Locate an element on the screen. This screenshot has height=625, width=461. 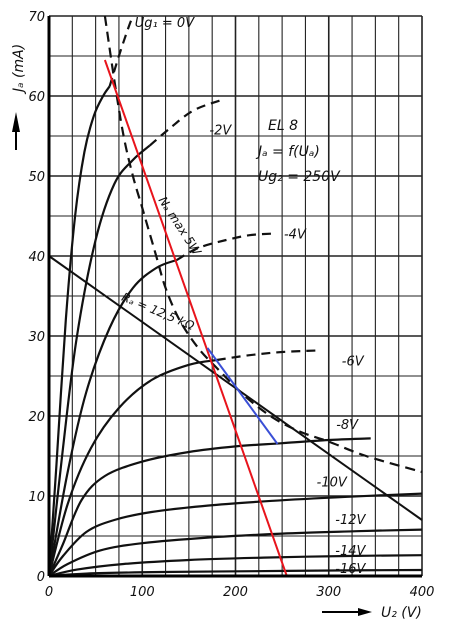
info-screen-voltage: Ug₂ = 250V is located at coordinates (299, 177).